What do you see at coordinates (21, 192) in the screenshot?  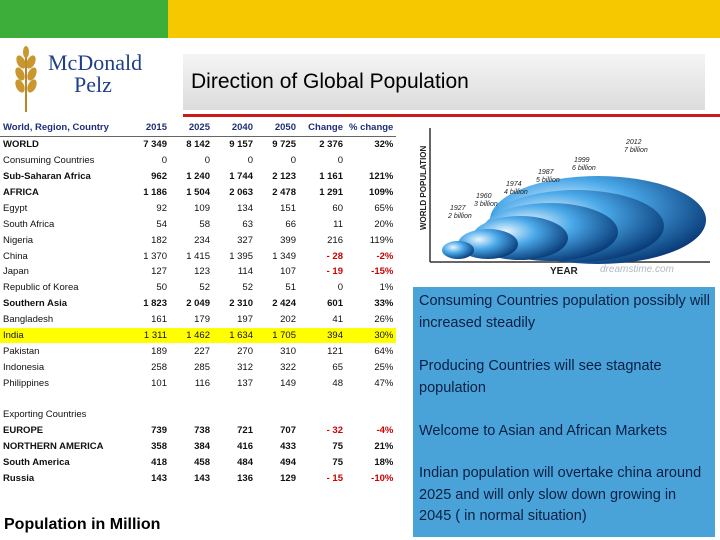 I see `table-cell-name: AFRICA` at bounding box center [21, 192].